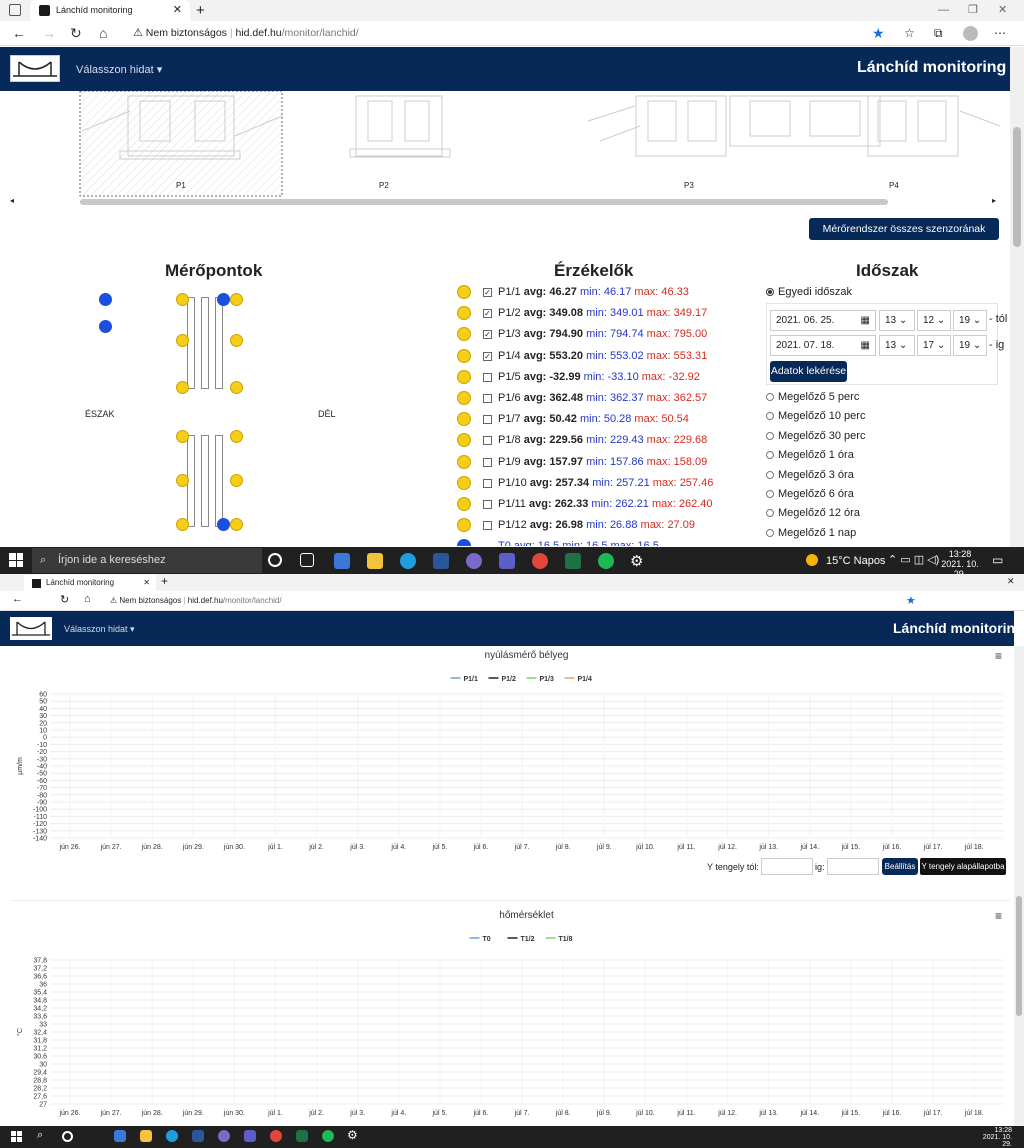 This screenshot has height=1148, width=1024. What do you see at coordinates (328, 1136) in the screenshot?
I see `spotify-icon` at bounding box center [328, 1136].